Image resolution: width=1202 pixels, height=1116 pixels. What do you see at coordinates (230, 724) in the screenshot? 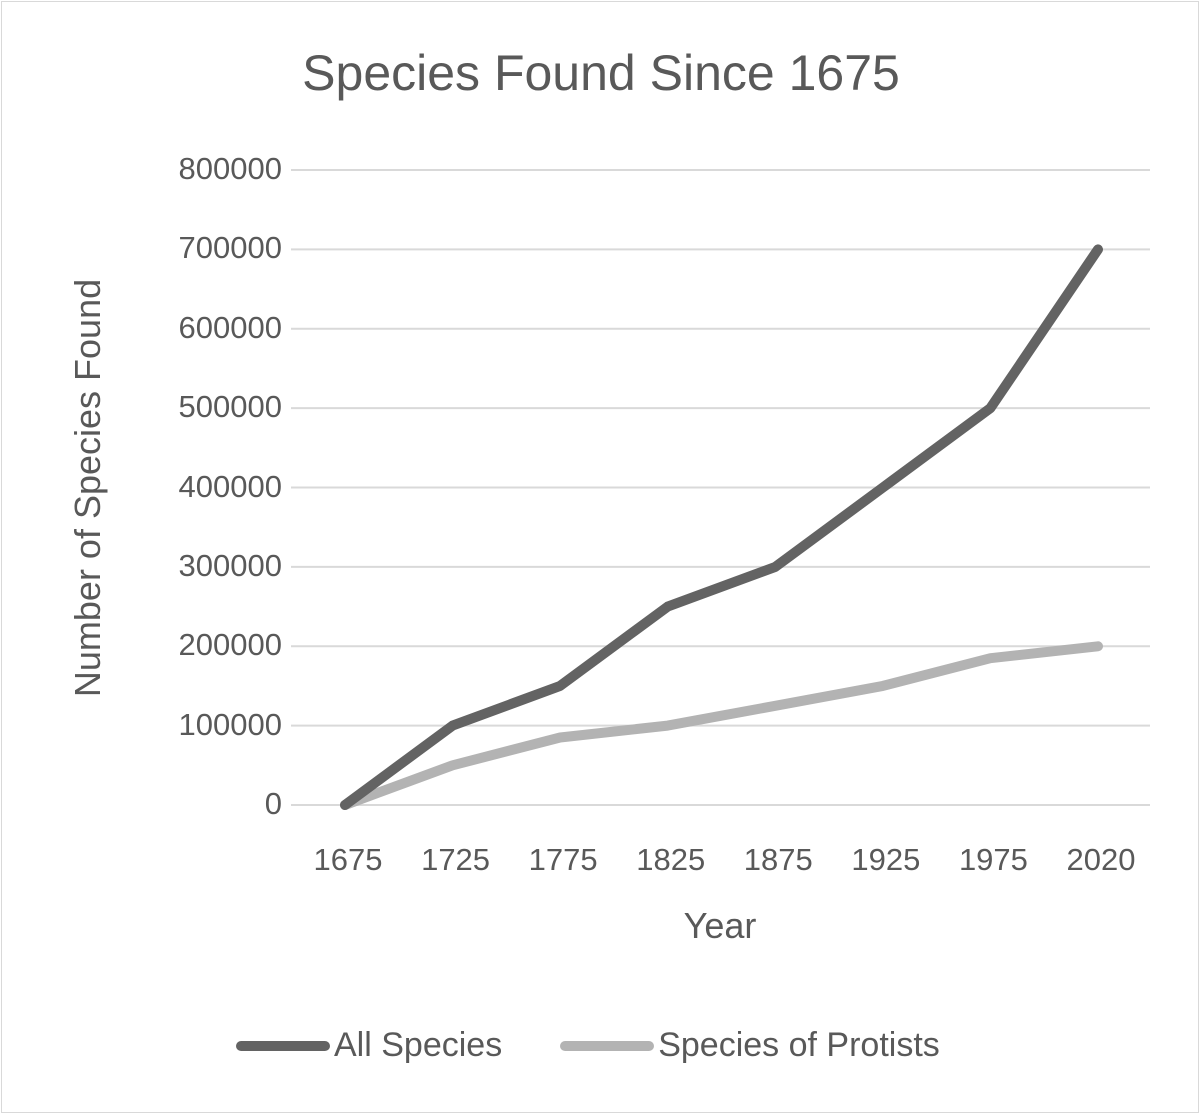
I see `y-tick-label: 100000` at bounding box center [230, 724].